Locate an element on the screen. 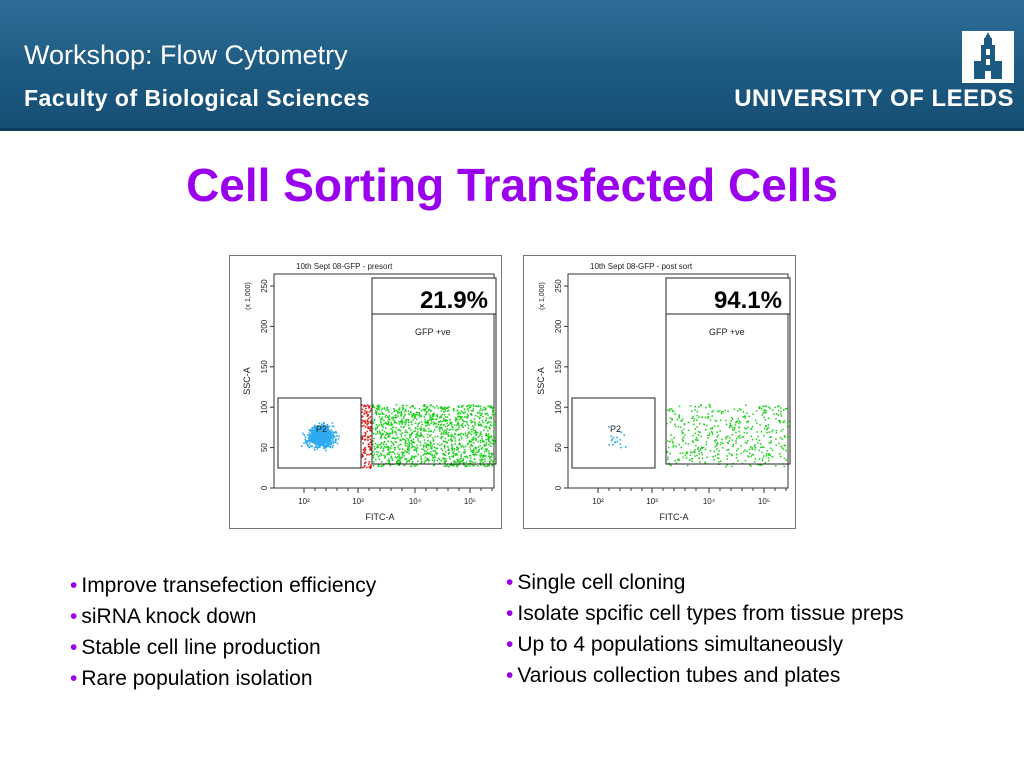 Image resolution: width=1024 pixels, height=768 pixels. gfp-gate-label: GFP +ve is located at coordinates (433, 332).